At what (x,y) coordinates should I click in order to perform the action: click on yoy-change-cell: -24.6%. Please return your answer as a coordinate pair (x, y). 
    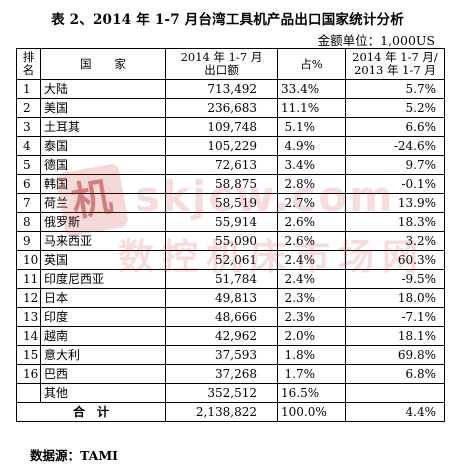
    Looking at the image, I should click on (395, 146).